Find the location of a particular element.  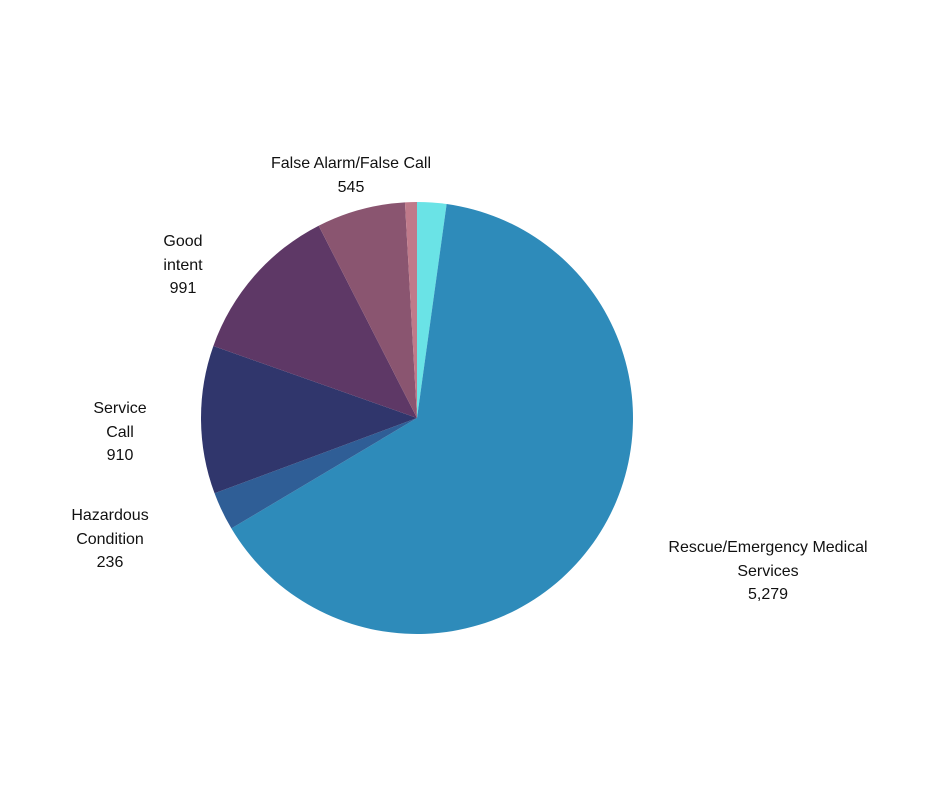

label-hazardous-condition: Hazardous Condition 236 is located at coordinates (110, 539).